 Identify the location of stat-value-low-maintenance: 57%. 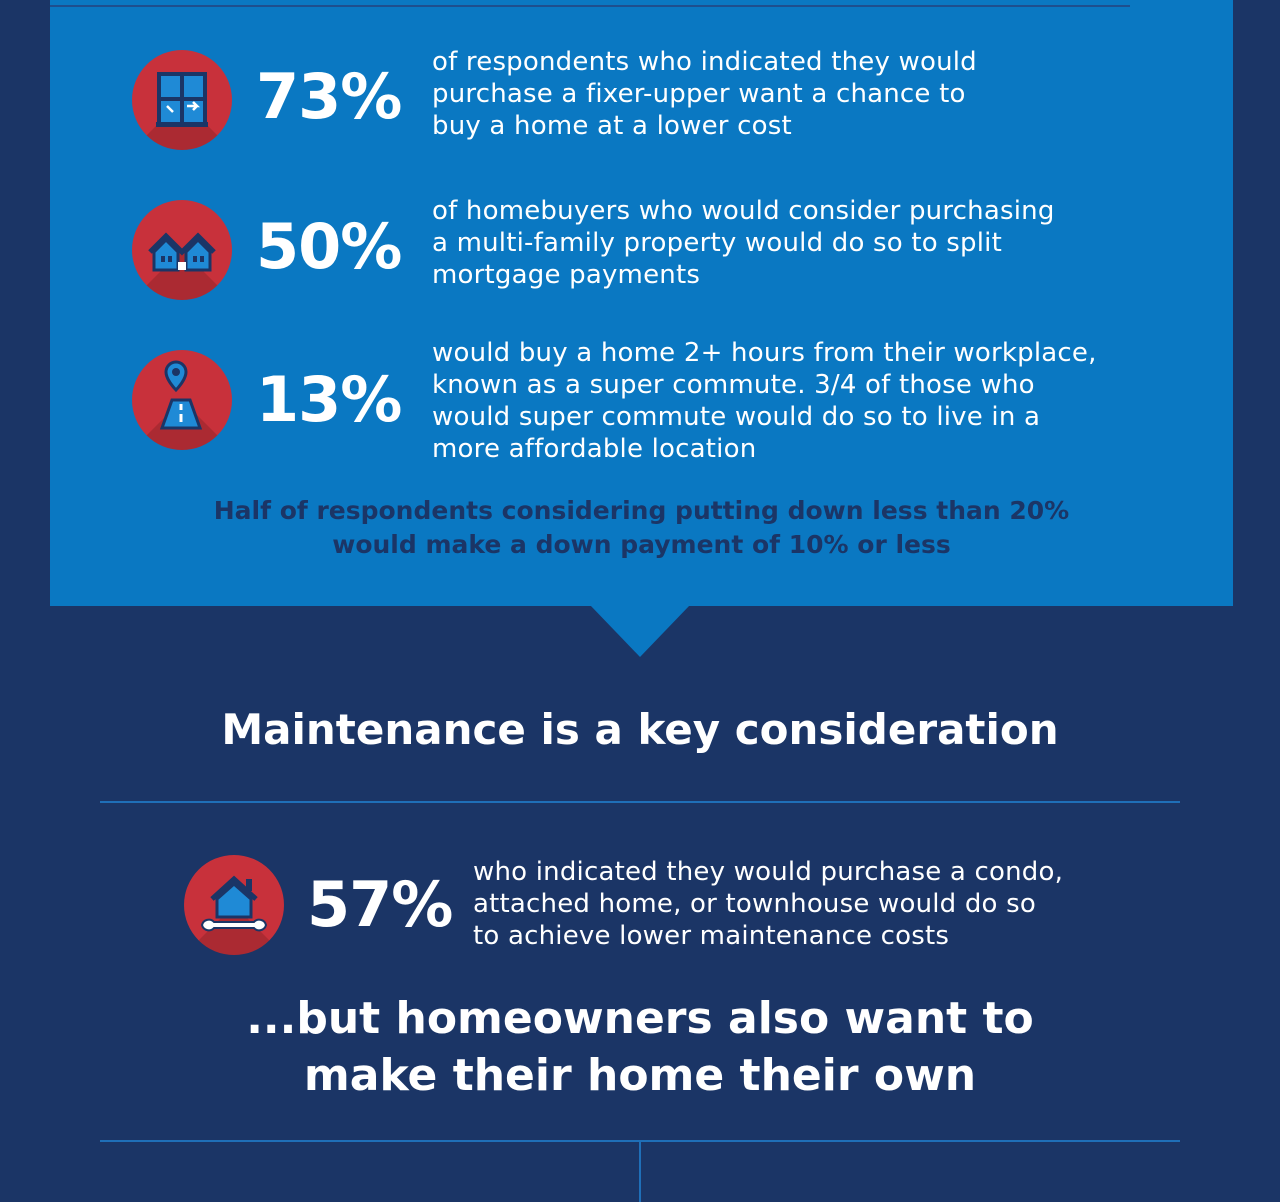
(380, 904).